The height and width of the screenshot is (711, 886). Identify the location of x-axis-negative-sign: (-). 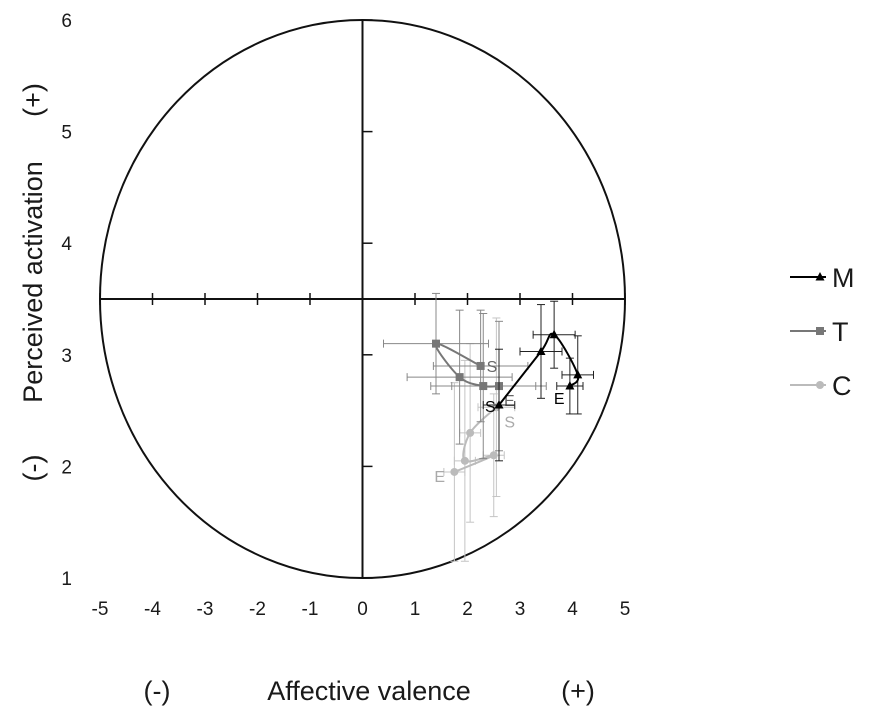
(157, 691).